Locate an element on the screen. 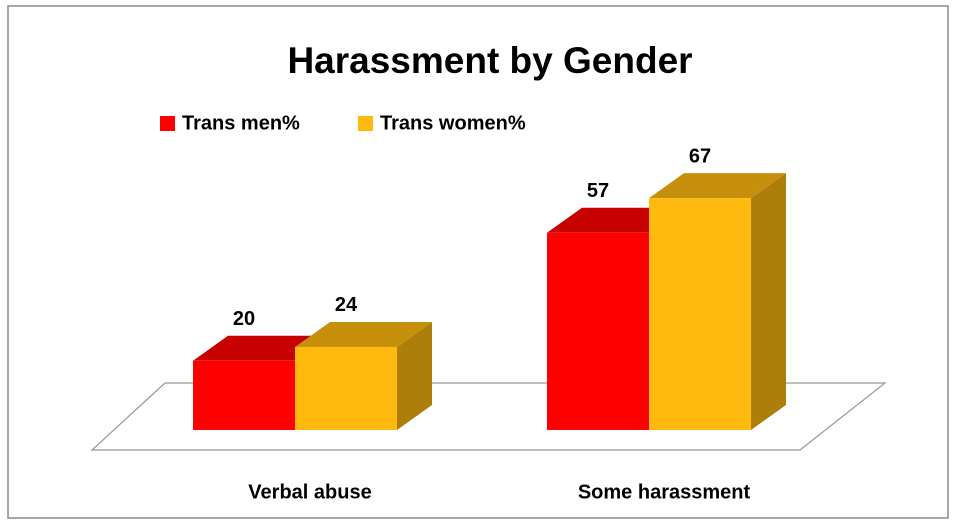 Image resolution: width=957 pixels, height=525 pixels. value-label: 24 is located at coordinates (346, 305).